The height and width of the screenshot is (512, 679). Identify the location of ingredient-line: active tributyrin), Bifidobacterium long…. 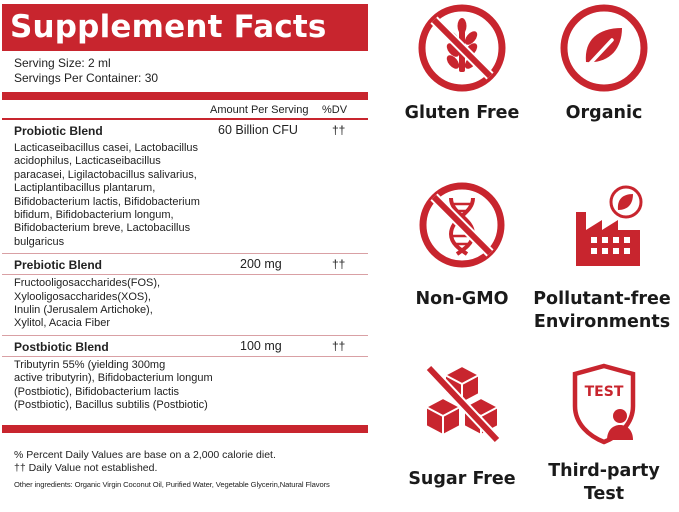
(113, 378).